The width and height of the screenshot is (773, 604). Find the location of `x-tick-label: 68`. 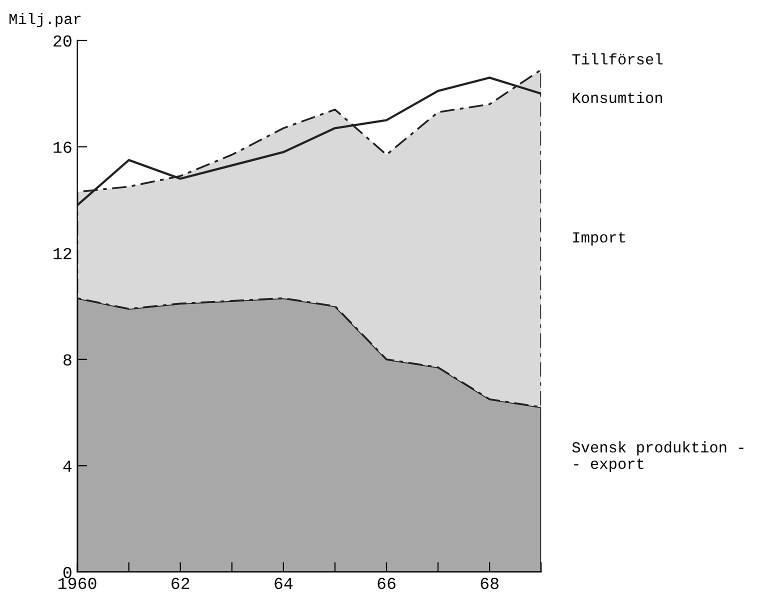

x-tick-label: 68 is located at coordinates (489, 584).